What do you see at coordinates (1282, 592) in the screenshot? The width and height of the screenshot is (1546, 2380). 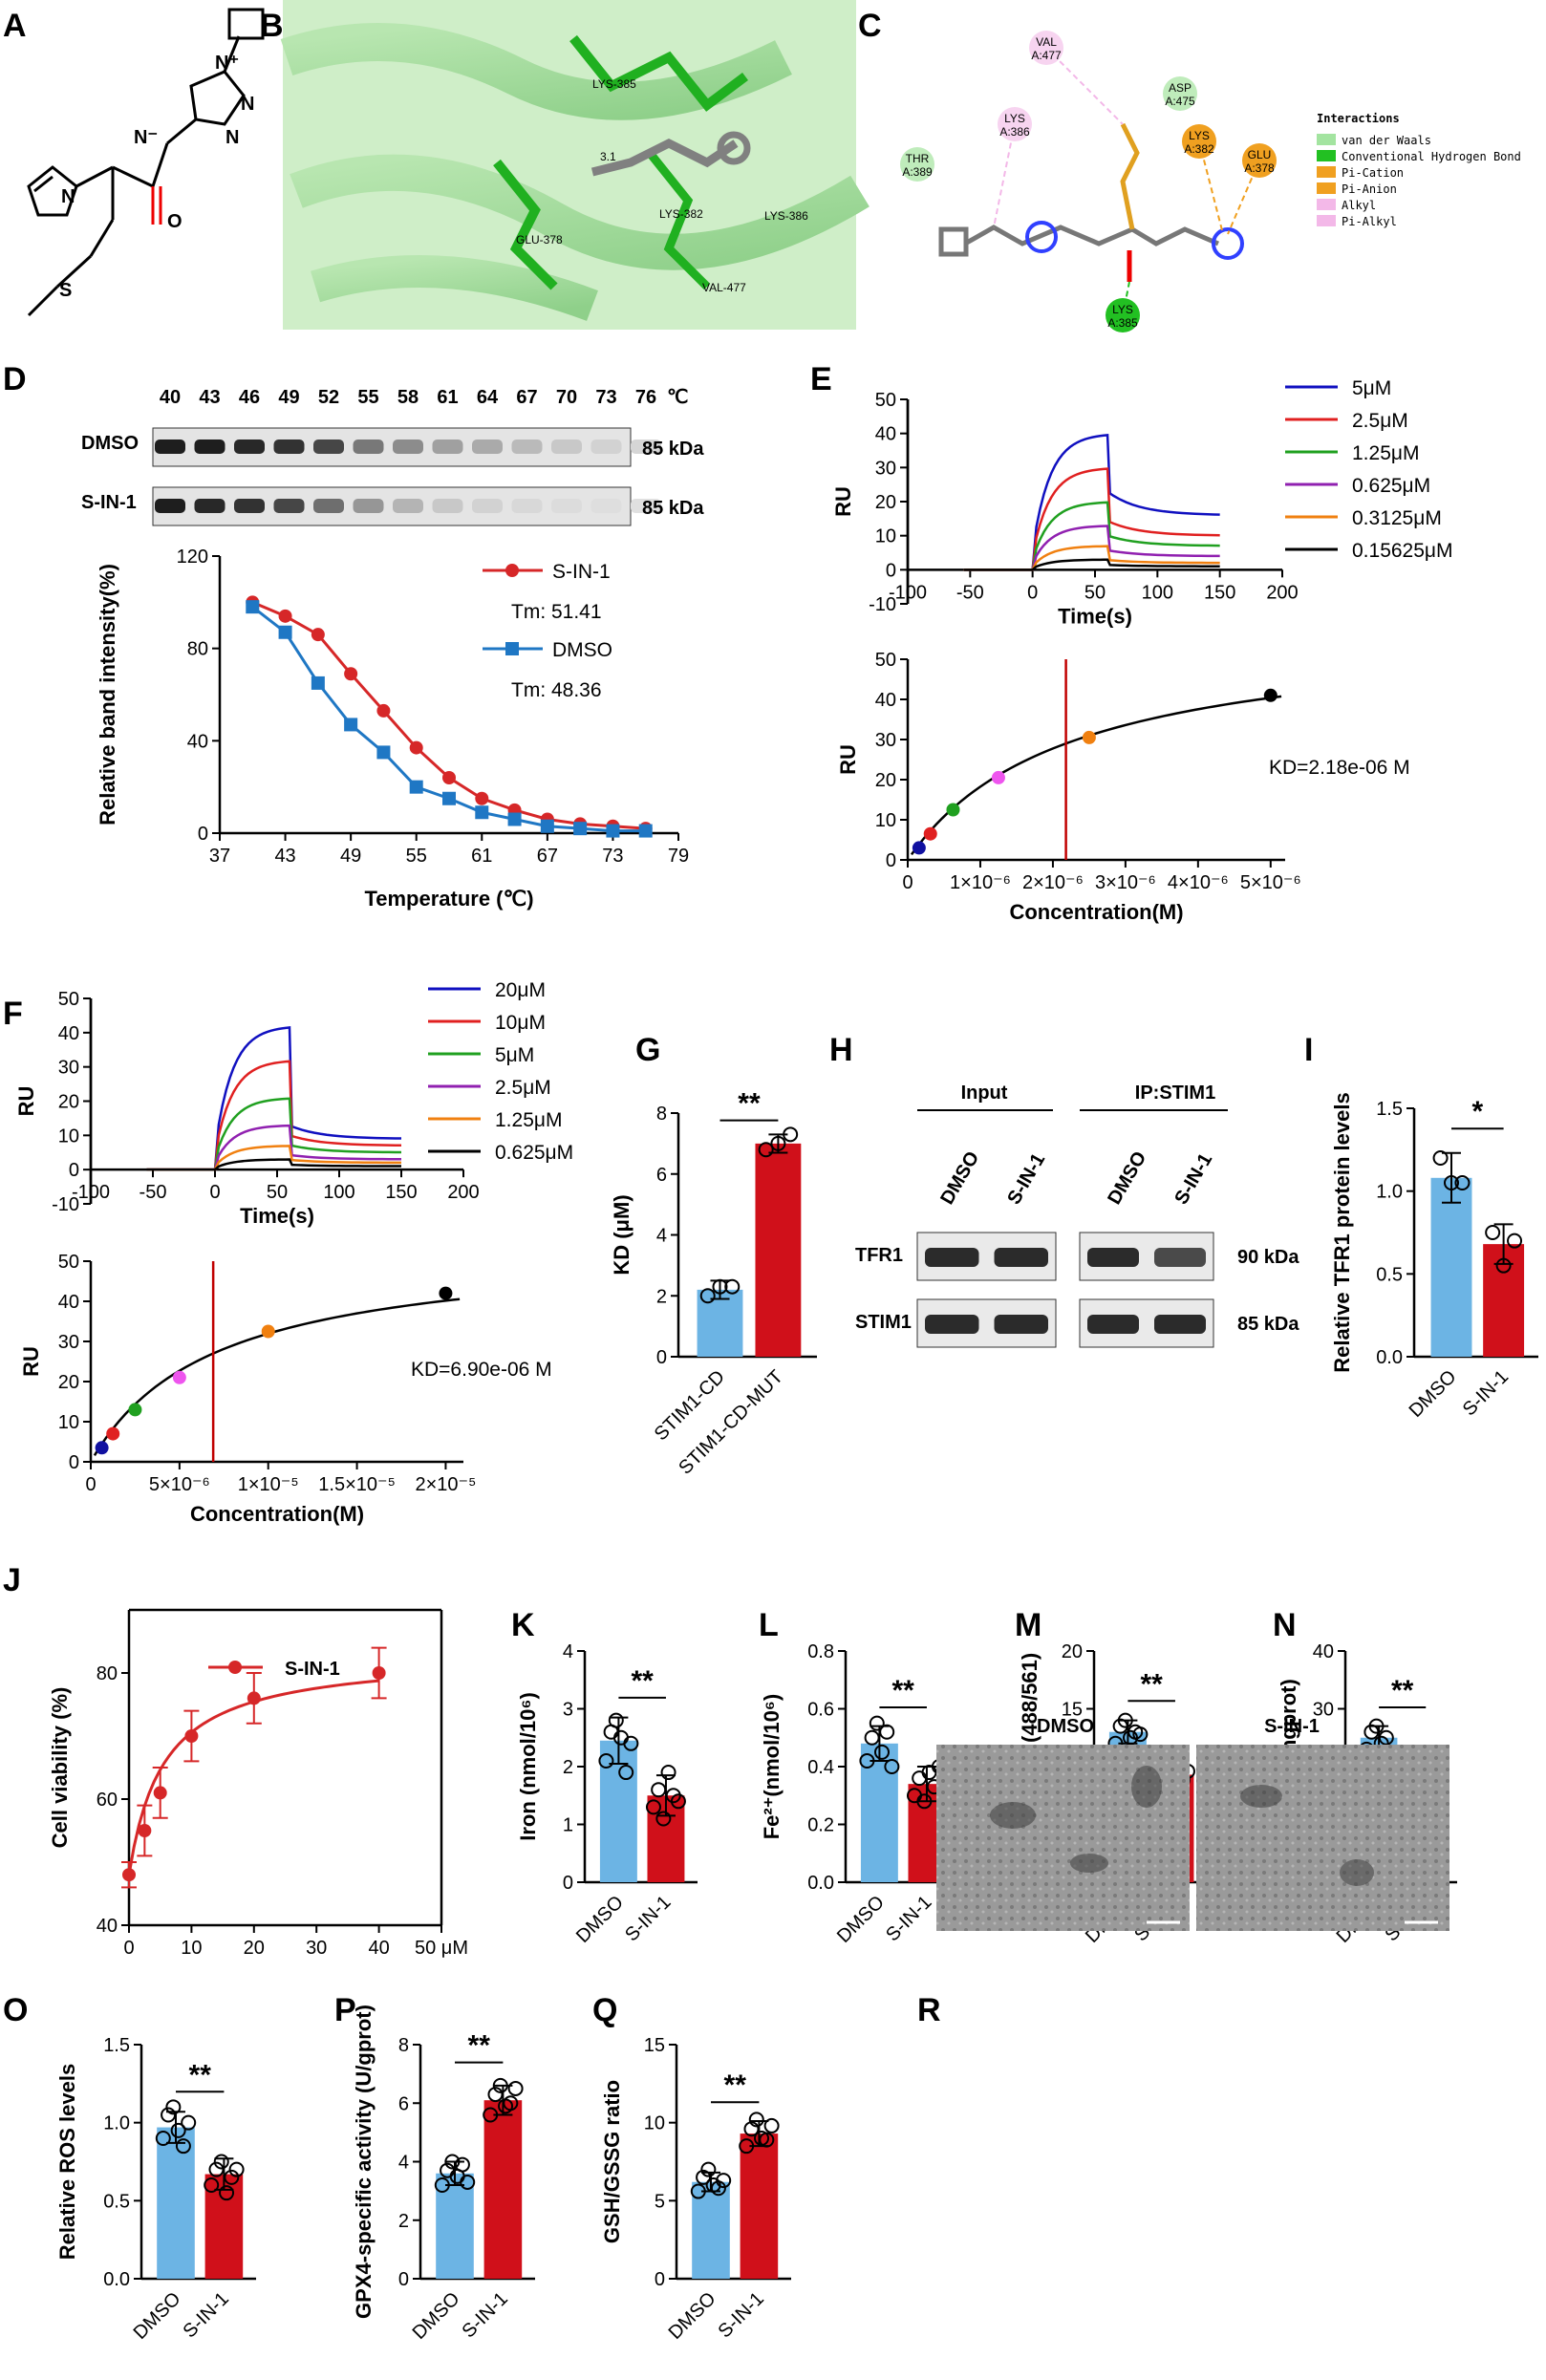 I see `x-tick-label: 200` at bounding box center [1282, 592].